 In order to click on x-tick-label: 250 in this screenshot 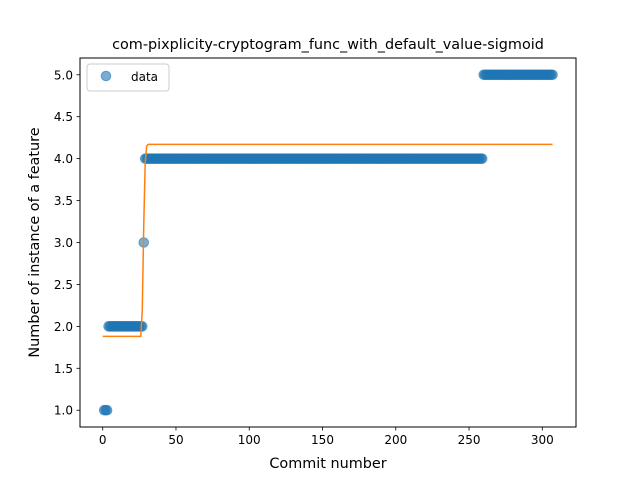, I will do `click(469, 440)`.